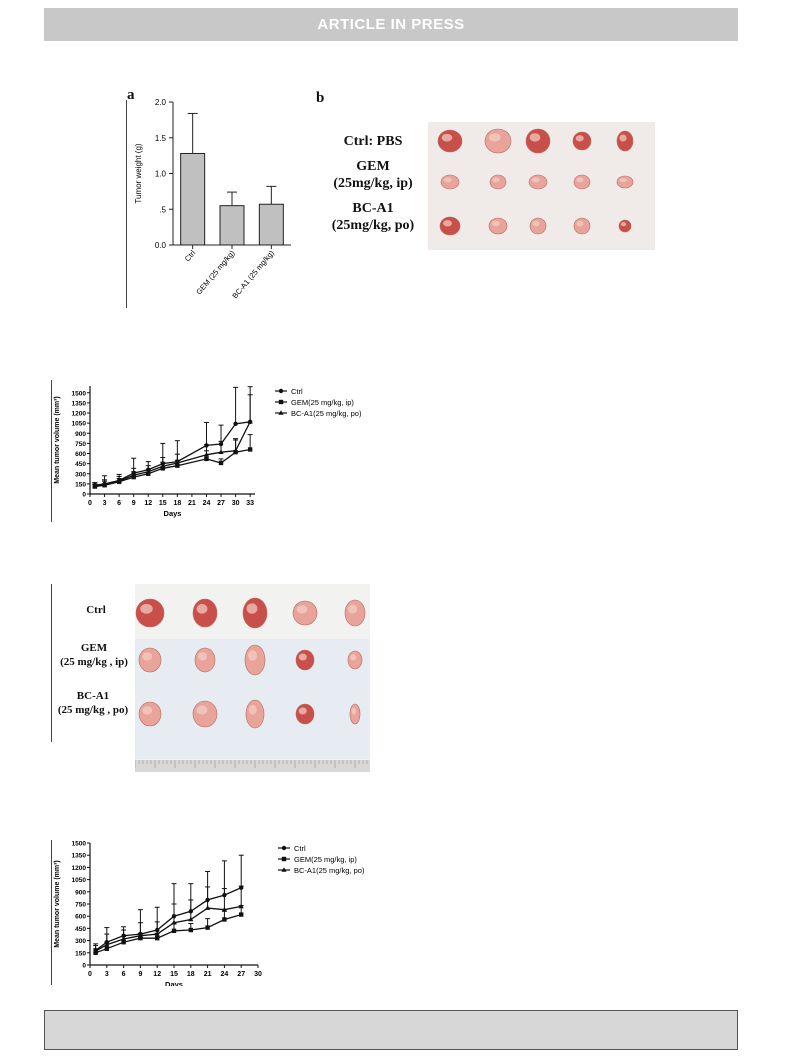  I want to click on label-line: (25mg/kg, ip), so click(373, 183).